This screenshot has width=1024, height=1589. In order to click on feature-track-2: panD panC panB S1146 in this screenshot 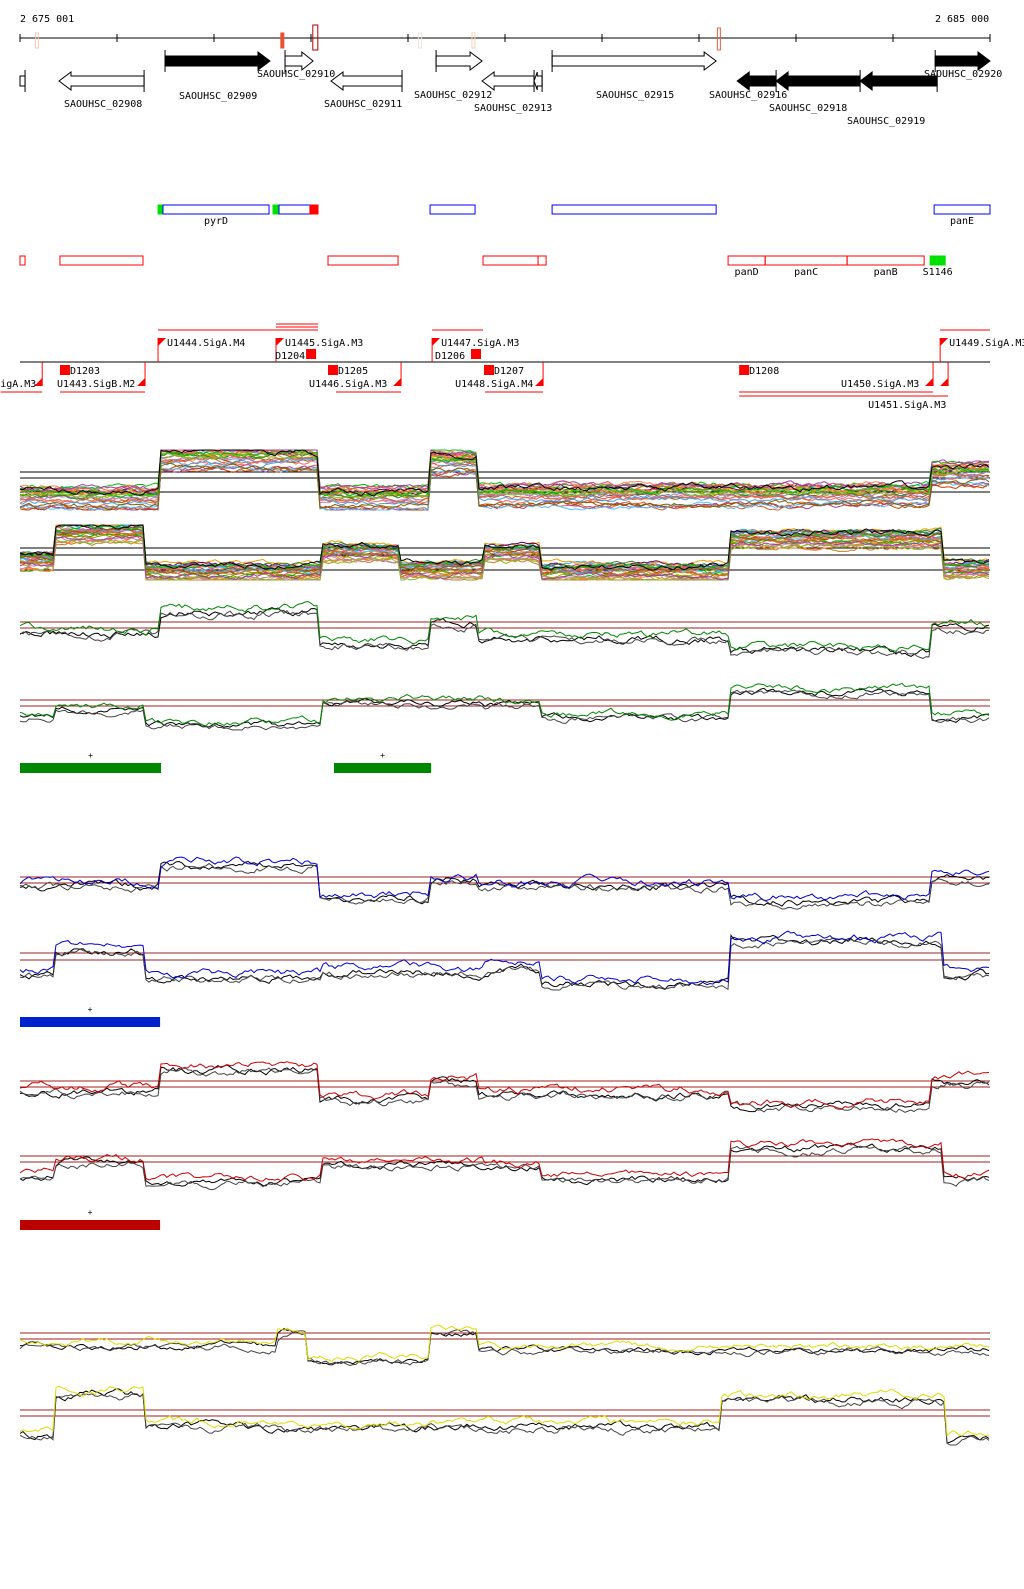, I will do `click(486, 266)`.